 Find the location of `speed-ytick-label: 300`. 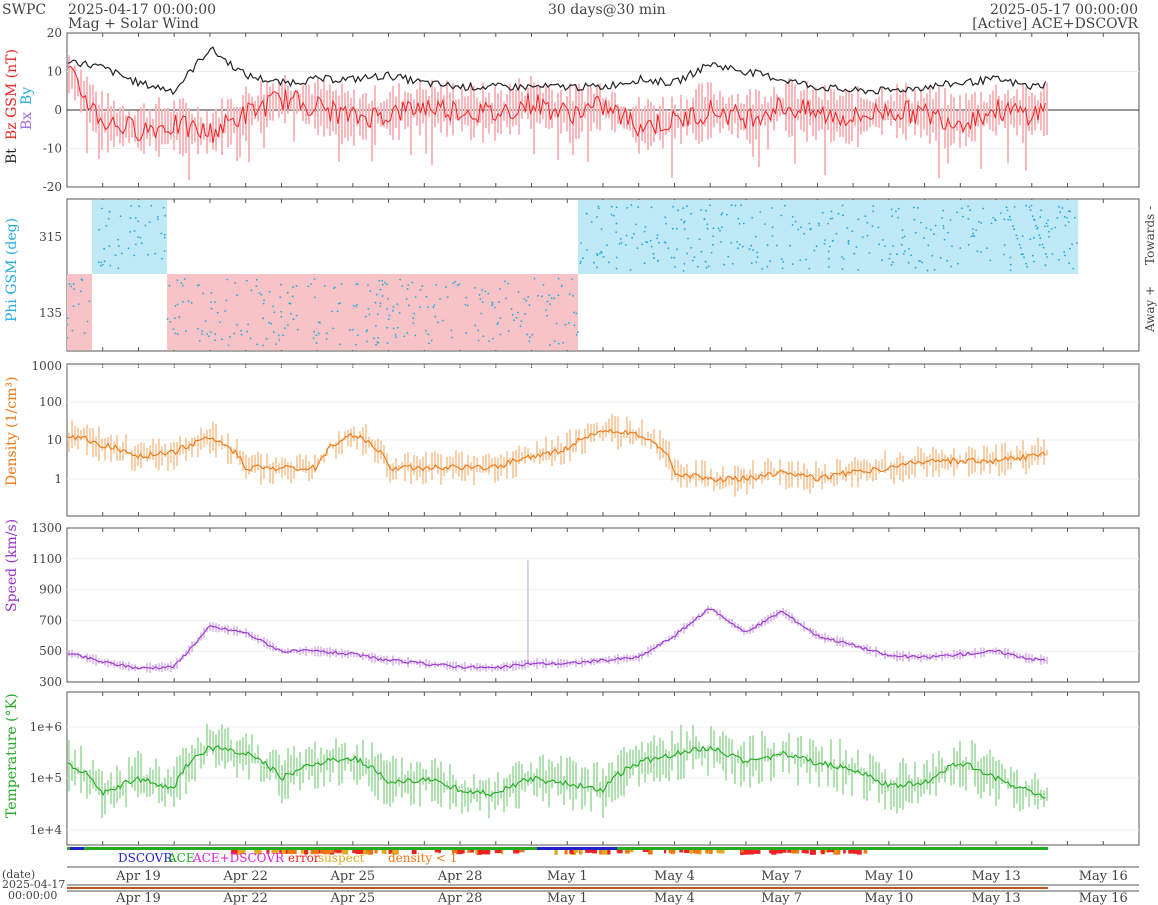

speed-ytick-label: 300 is located at coordinates (50, 682).